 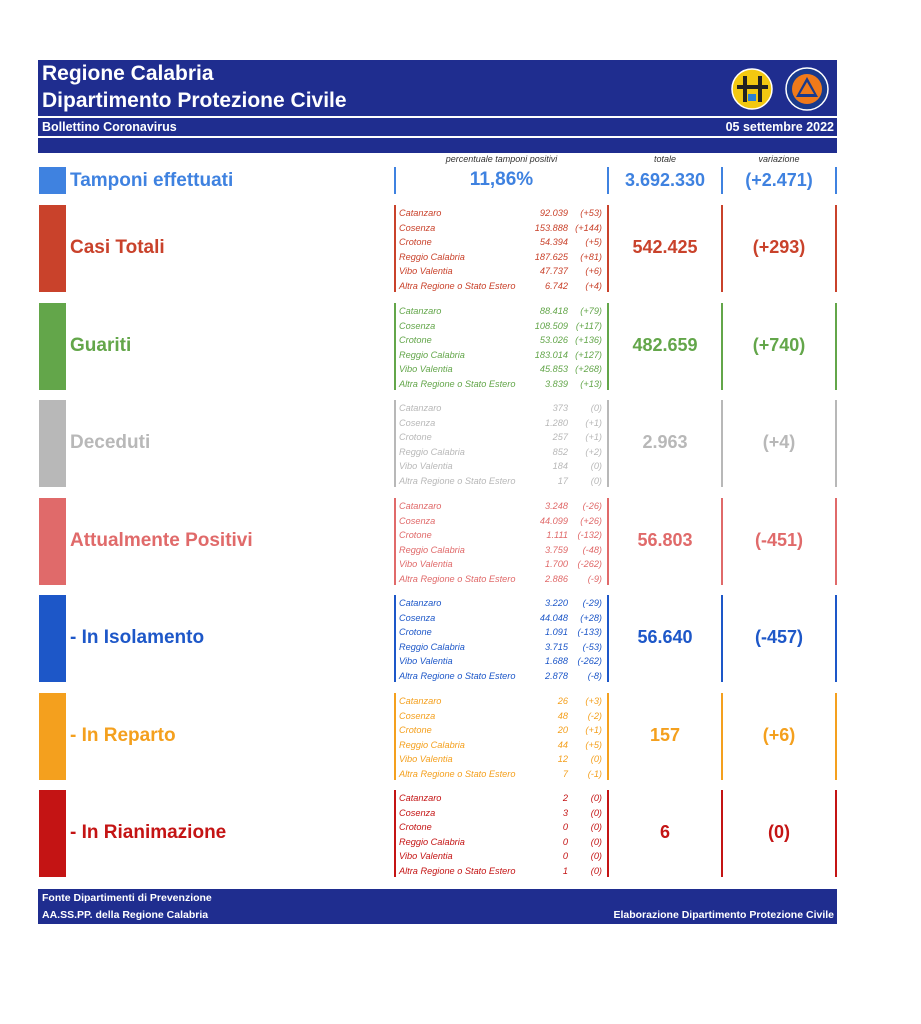 I want to click on province-value: 44, so click(x=562, y=744).